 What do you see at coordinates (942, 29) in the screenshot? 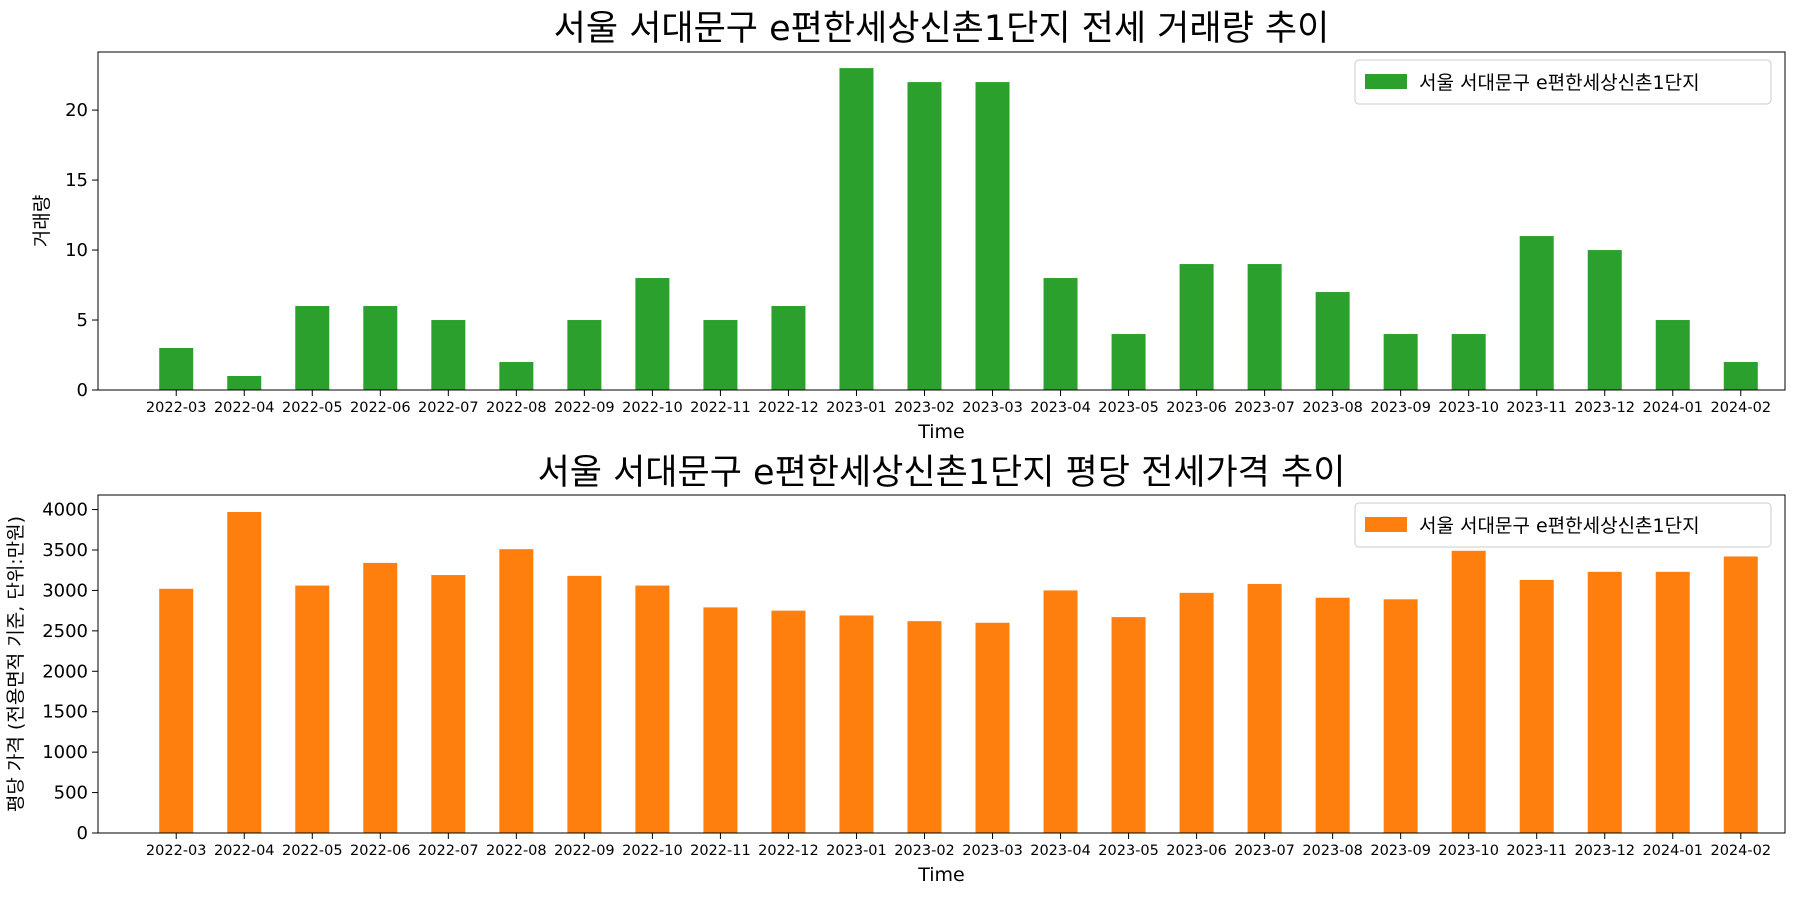
I see `chart-title: 서울 서대문구 e편한세상신촌1단지 전세 거래량 추이` at bounding box center [942, 29].